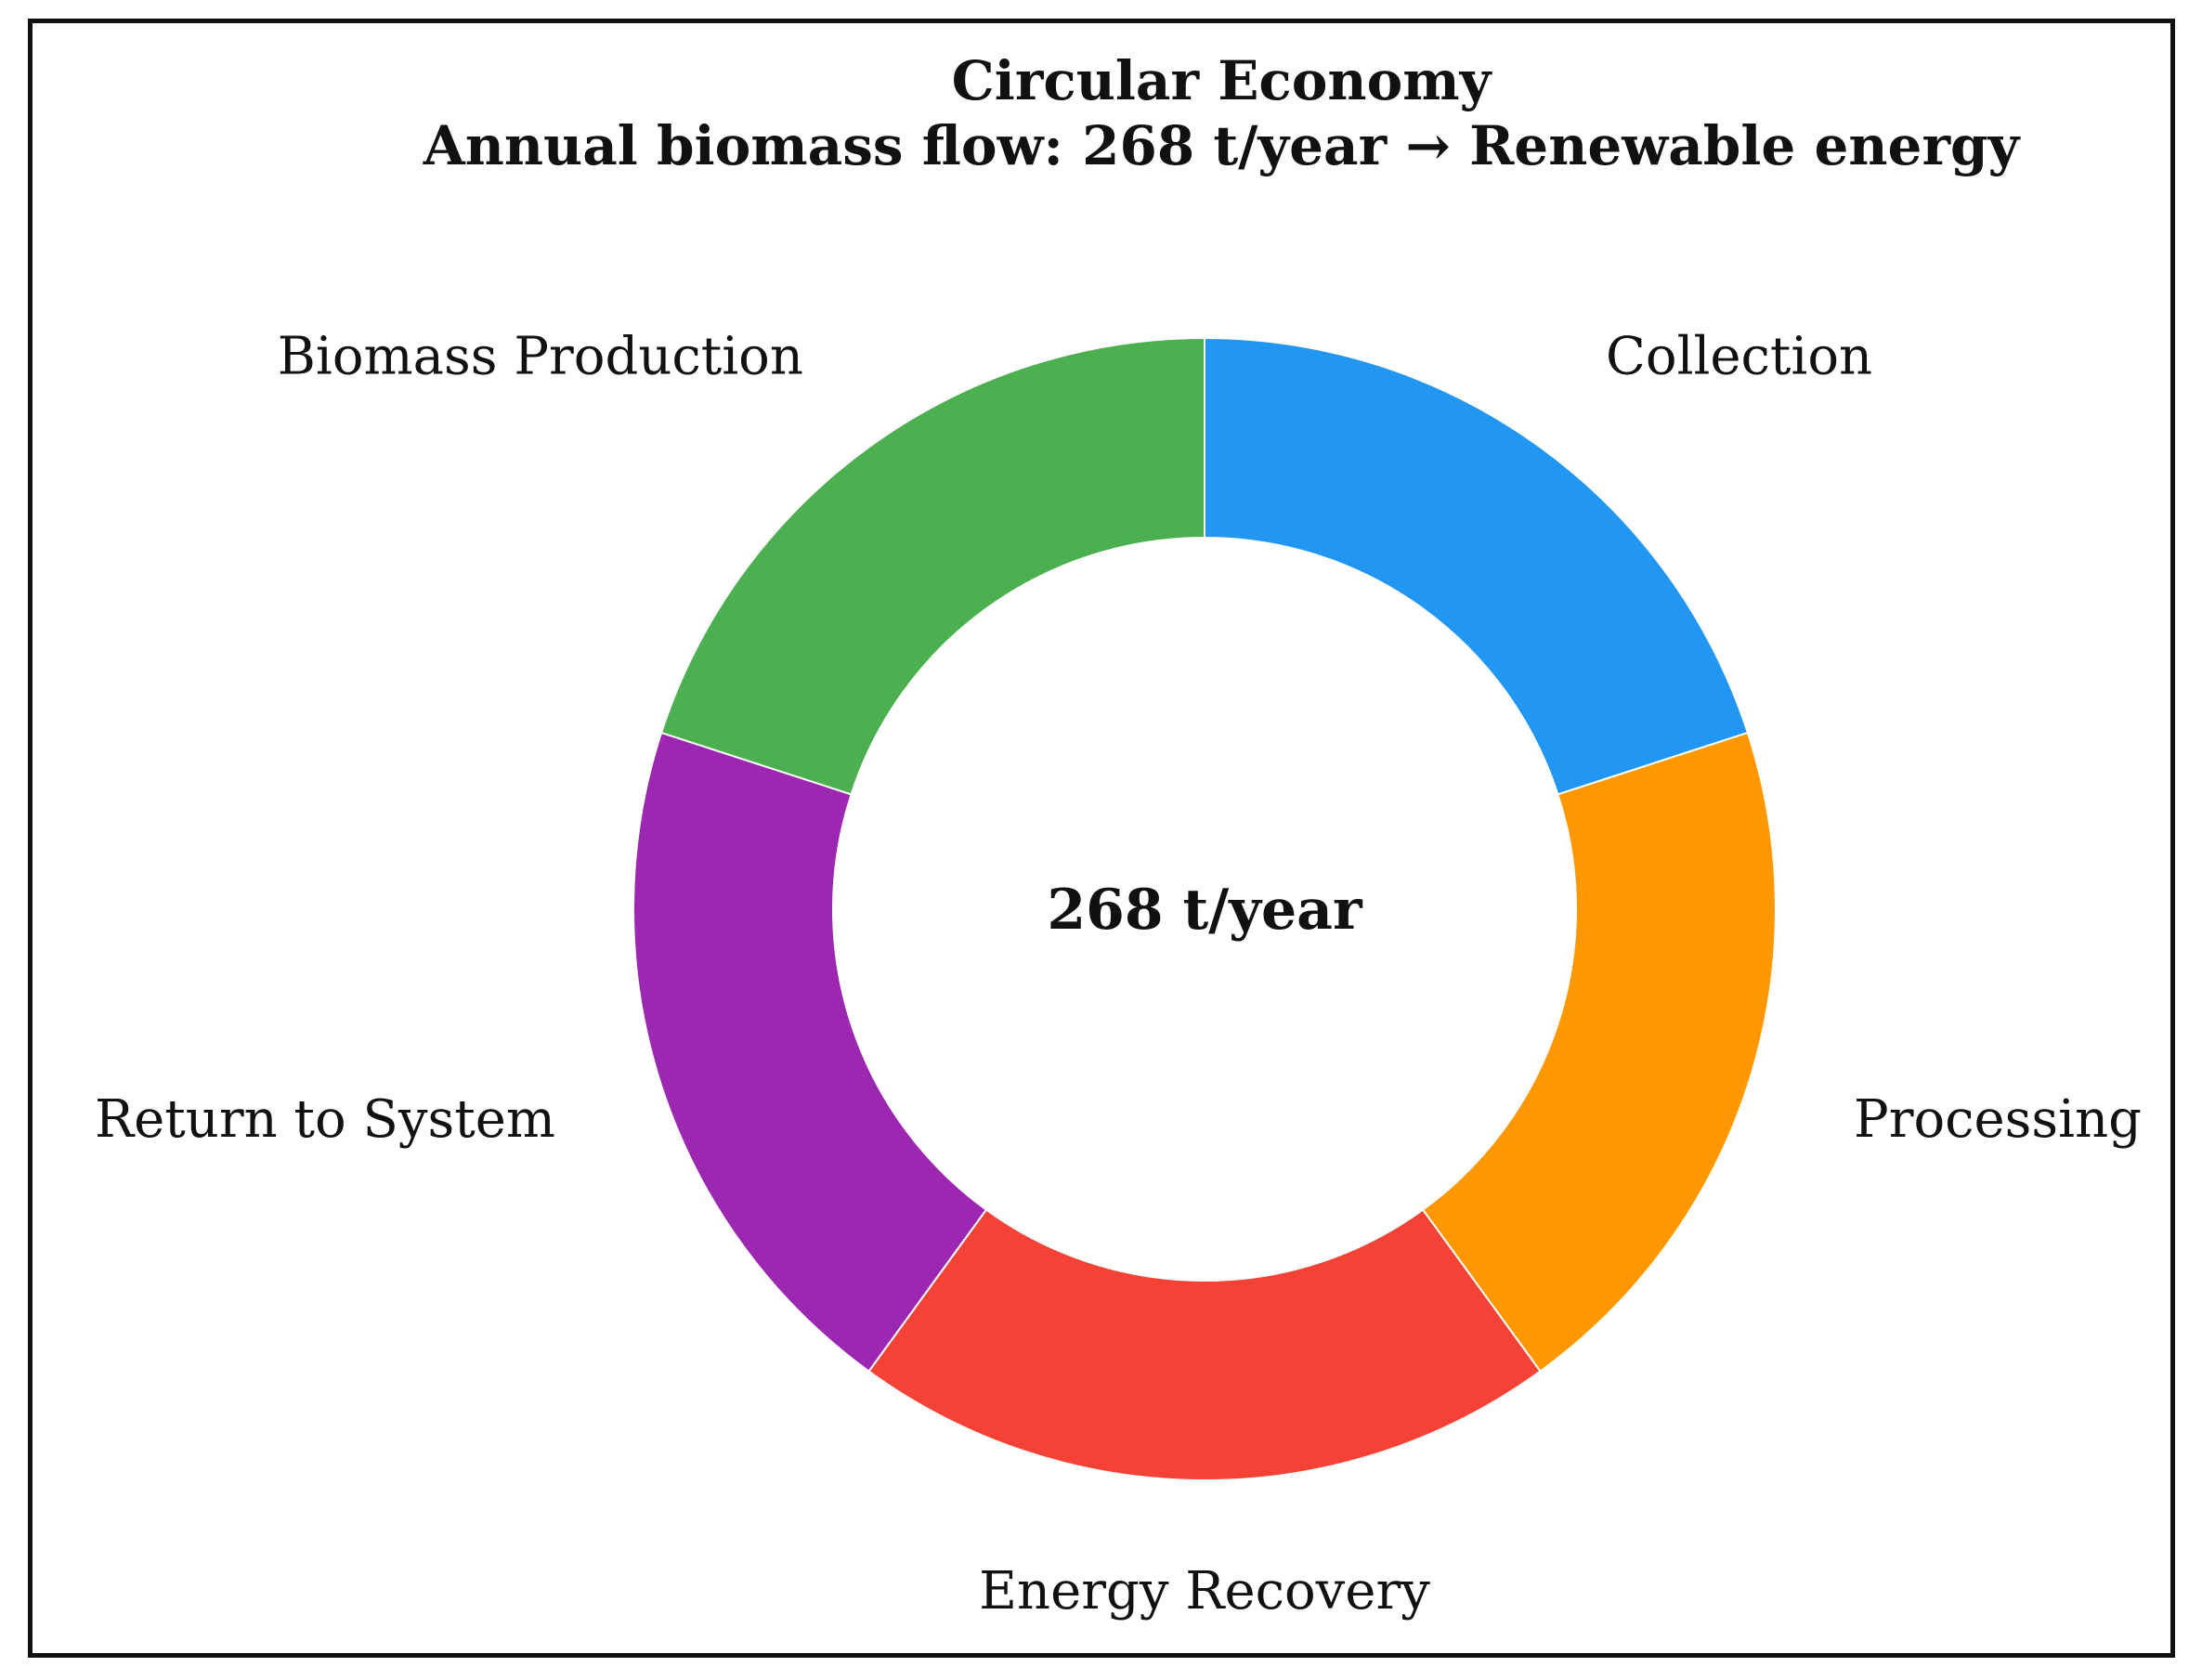 The width and height of the screenshot is (2202, 1680). I want to click on slice-processing, so click(1599, 1052).